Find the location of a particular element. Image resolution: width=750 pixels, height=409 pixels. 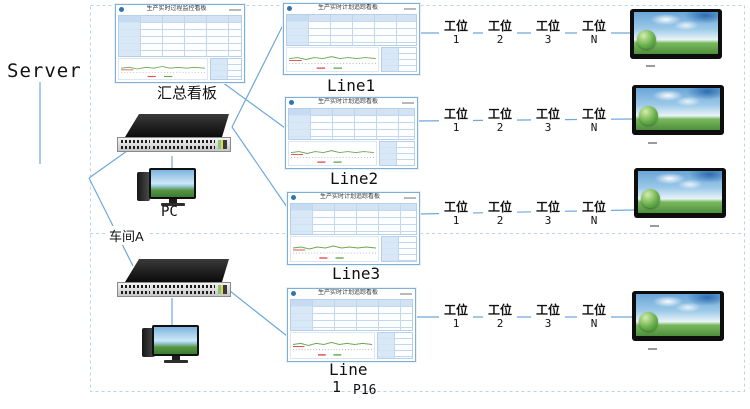

line3-dashboard-board: 生产实时计划追踪看板 is located at coordinates (353, 228).